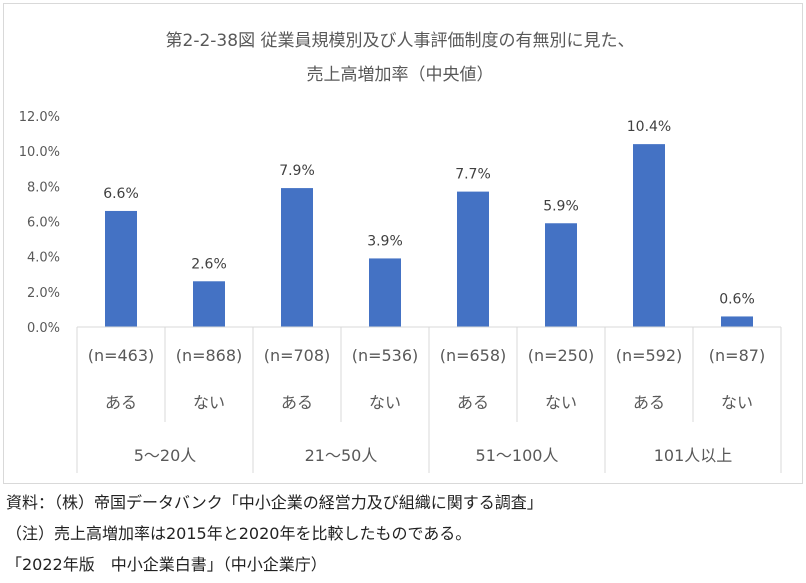  I want to click on chart-title-line-1: 第2-2-38図 従業員規模別及び人事評価制度の有無別に見た、, so click(400, 41).